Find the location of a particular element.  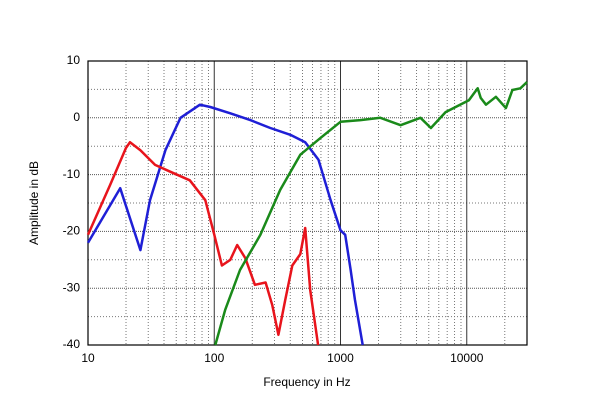

x-axis-label: Frequency in Hz is located at coordinates (306, 382).